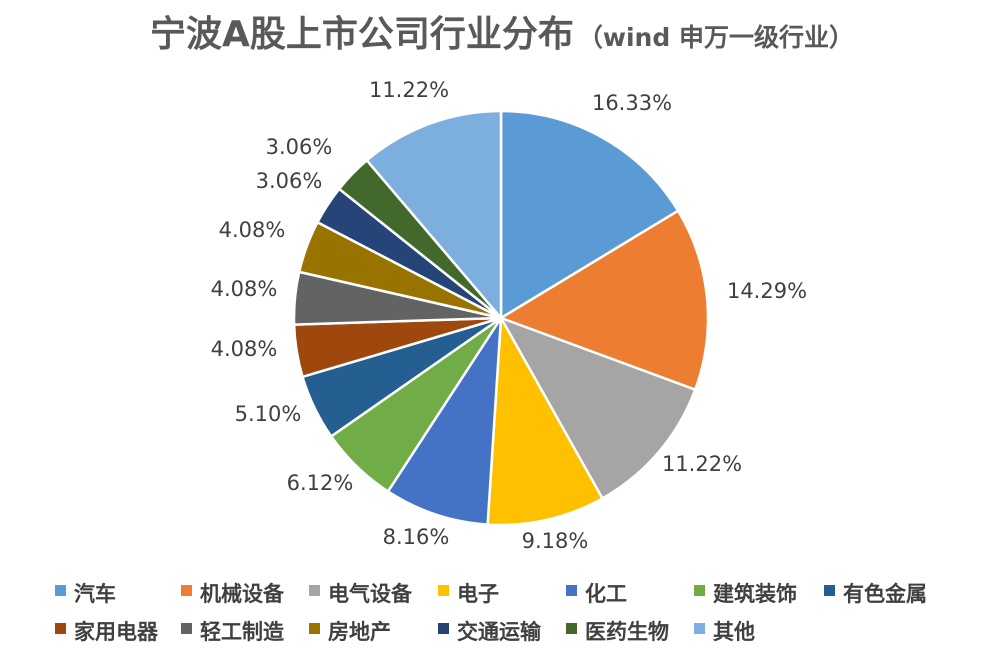 This screenshot has height=667, width=981. I want to click on data-label-12: 3.06%, so click(299, 147).